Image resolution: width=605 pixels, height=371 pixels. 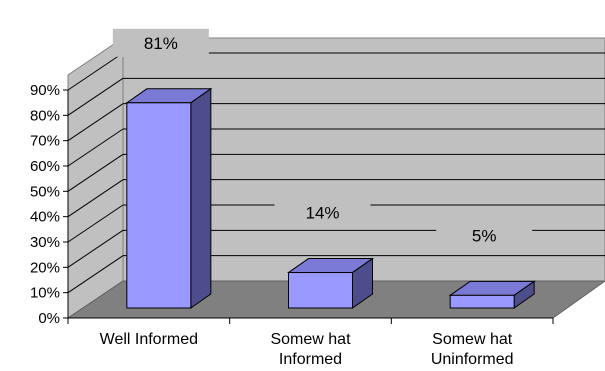 What do you see at coordinates (45, 115) in the screenshot?
I see `y-tick-label: 80%` at bounding box center [45, 115].